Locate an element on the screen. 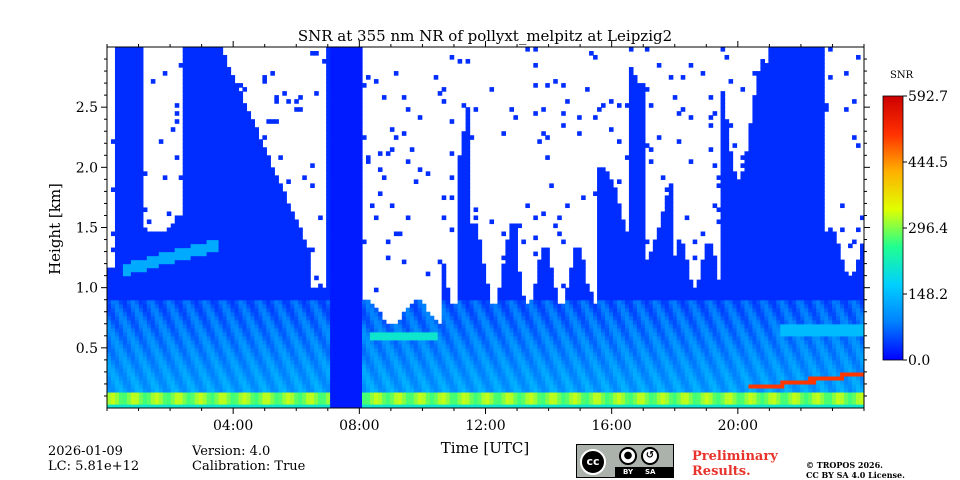  by-label: BY is located at coordinates (628, 472).